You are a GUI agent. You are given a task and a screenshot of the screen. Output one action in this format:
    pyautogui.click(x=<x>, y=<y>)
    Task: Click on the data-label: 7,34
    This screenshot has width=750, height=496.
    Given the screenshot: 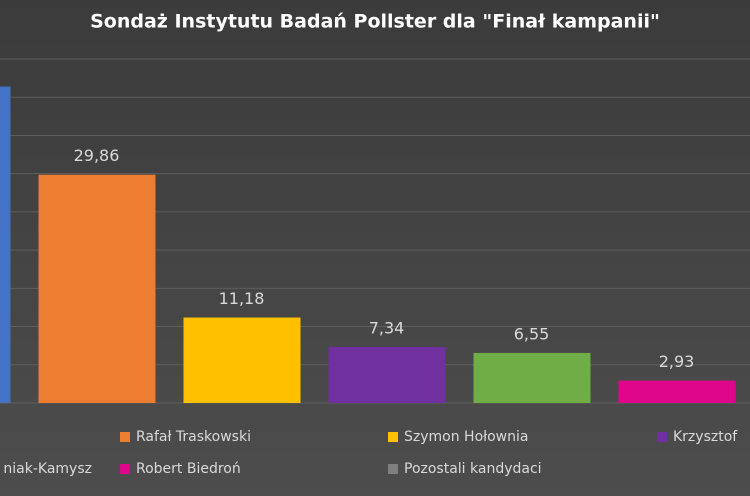 What is the action you would take?
    pyautogui.click(x=387, y=327)
    